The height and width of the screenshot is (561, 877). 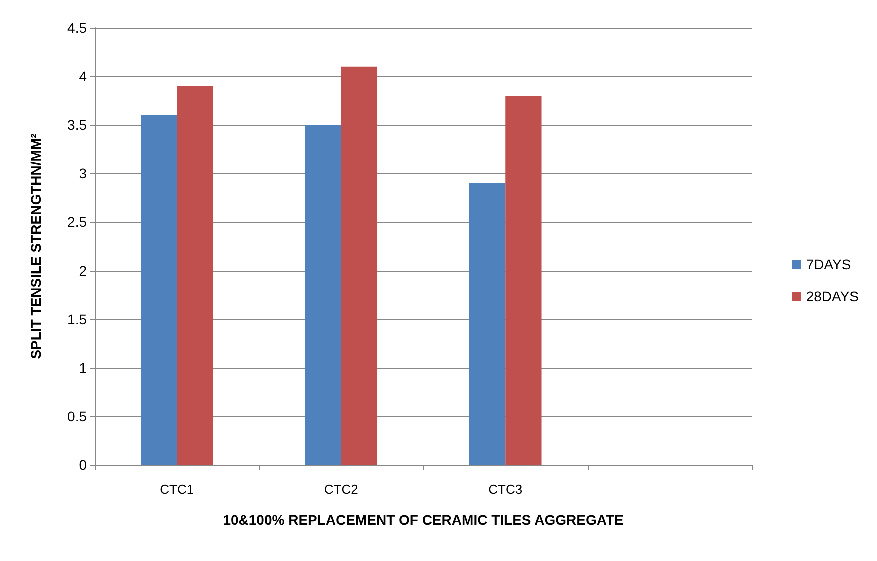 What do you see at coordinates (78, 222) in the screenshot?
I see `y-tick-label: 2.5` at bounding box center [78, 222].